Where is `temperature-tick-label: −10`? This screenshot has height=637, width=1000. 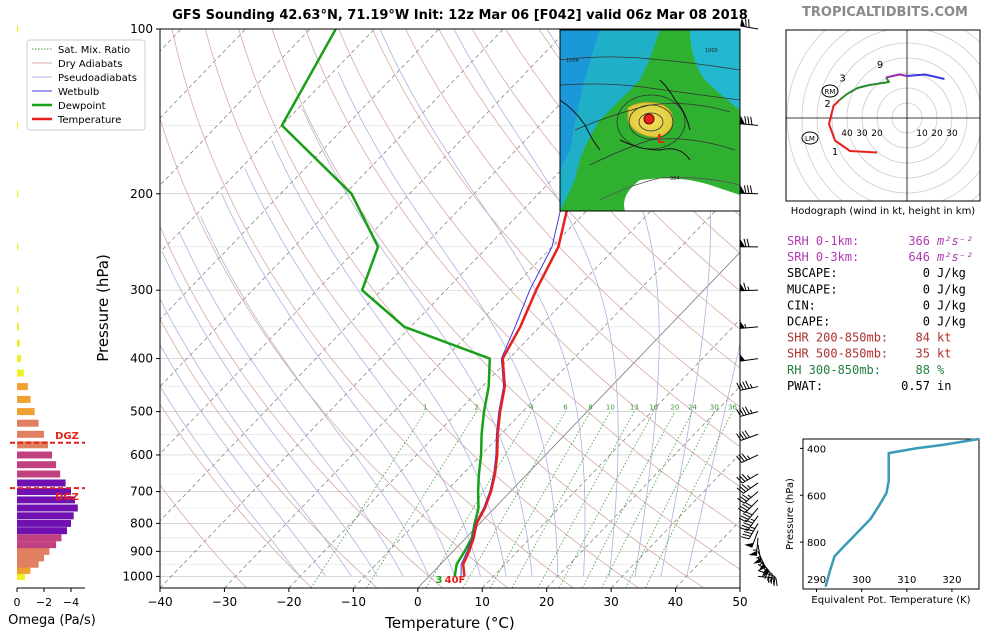
temperature-tick-label: −10 is located at coordinates (353, 602).